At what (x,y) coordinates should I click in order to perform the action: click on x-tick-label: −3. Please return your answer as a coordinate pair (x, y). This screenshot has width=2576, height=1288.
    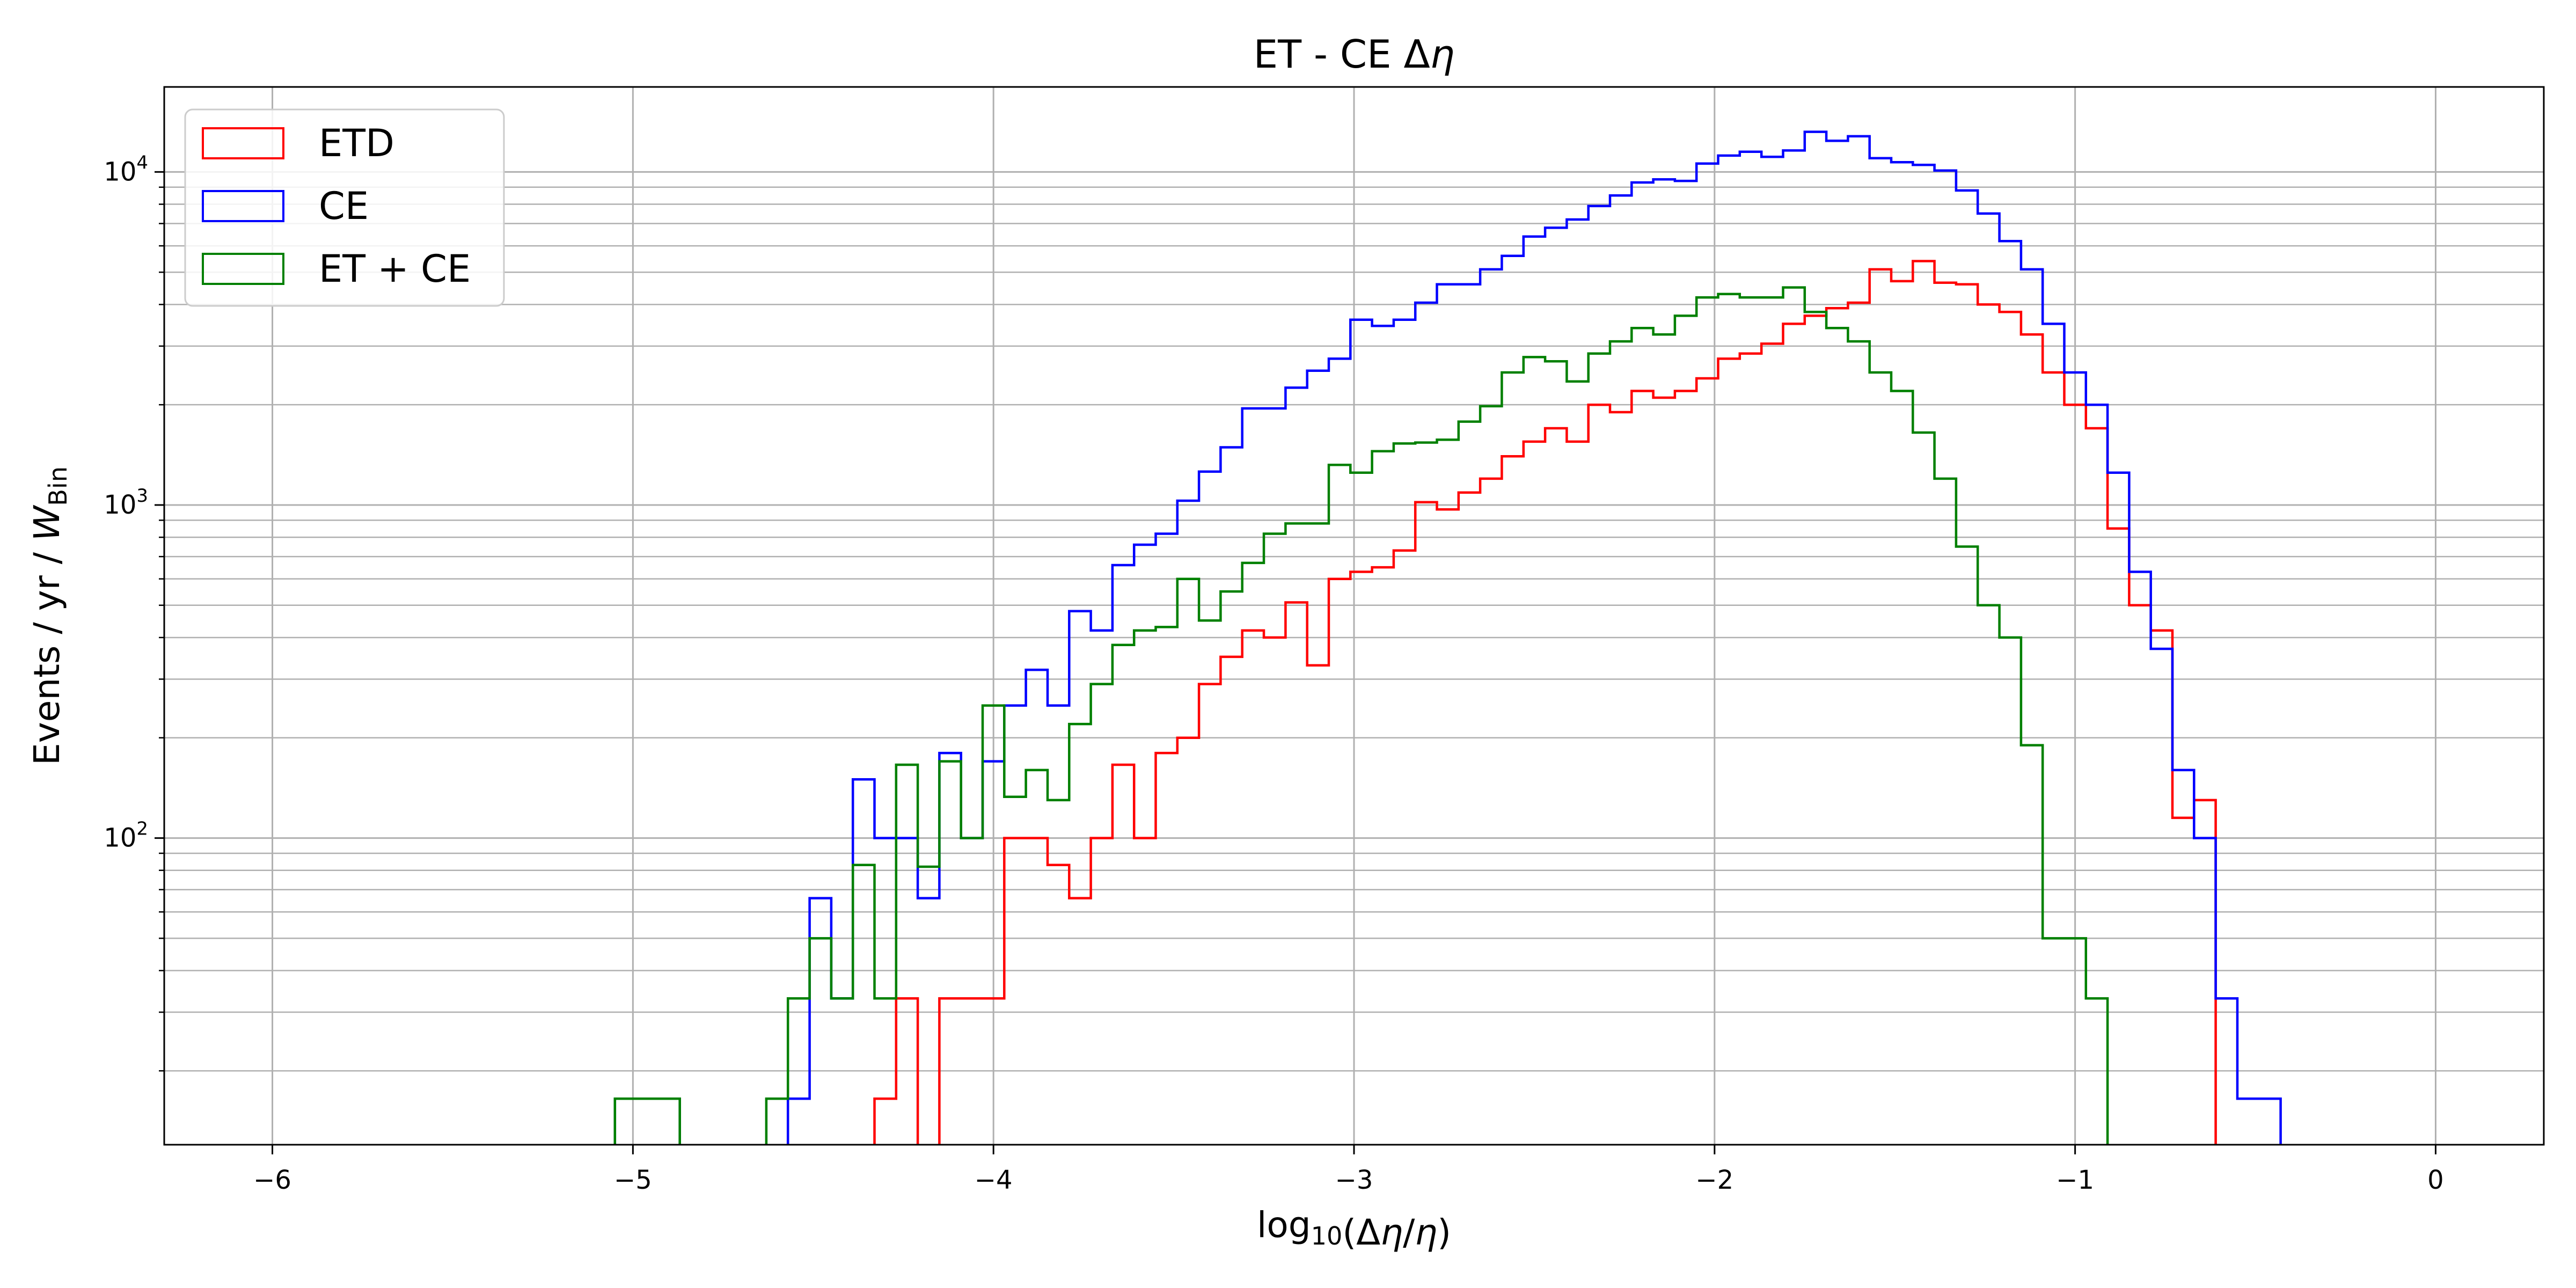
    Looking at the image, I should click on (1354, 1180).